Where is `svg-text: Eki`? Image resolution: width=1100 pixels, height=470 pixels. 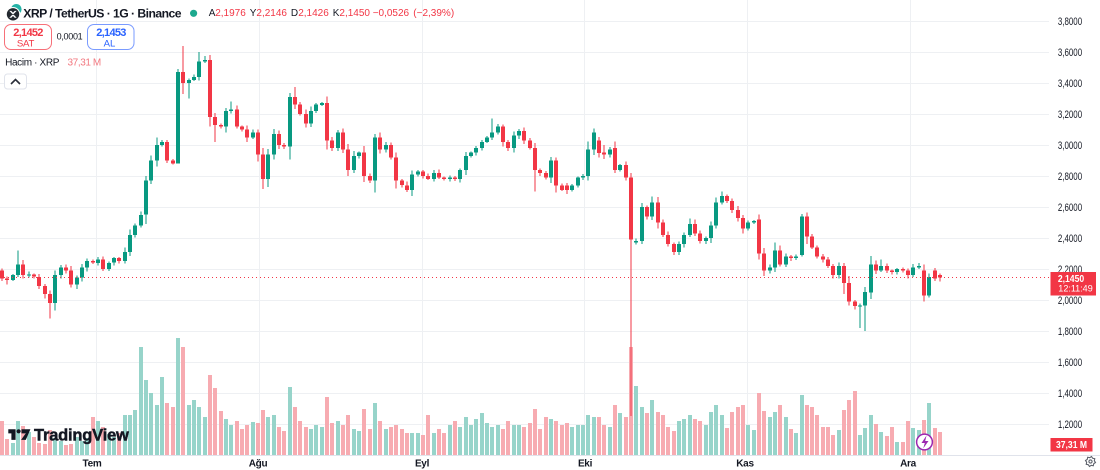
svg-text: Eki is located at coordinates (585, 464).